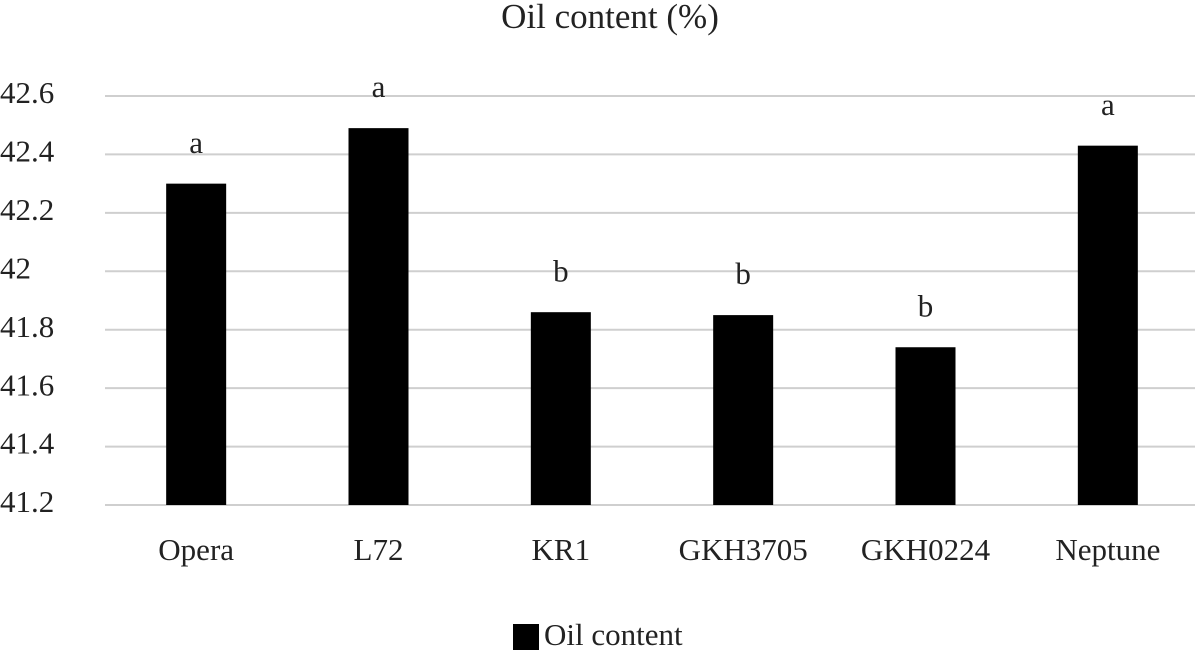  I want to click on x-tick-label: Neptune, so click(1107, 549).